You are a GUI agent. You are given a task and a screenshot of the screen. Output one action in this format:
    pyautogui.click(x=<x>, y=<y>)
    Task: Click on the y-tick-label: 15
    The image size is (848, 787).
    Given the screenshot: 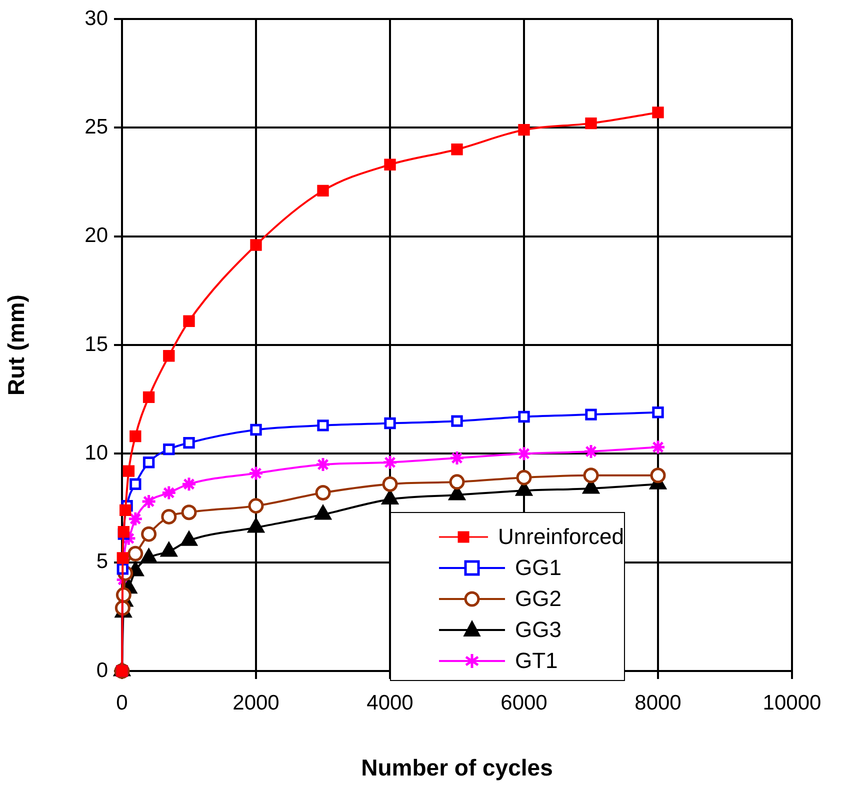 What is the action you would take?
    pyautogui.click(x=96, y=344)
    